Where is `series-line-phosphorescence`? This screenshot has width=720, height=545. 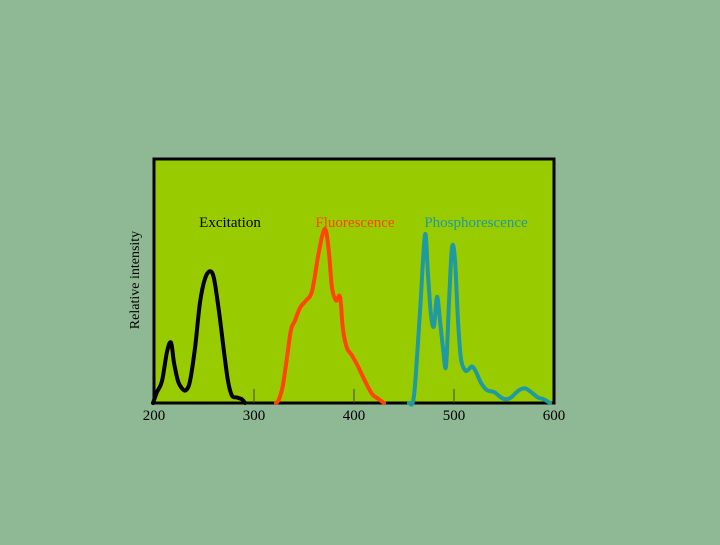
series-line-phosphorescence is located at coordinates (479, 319).